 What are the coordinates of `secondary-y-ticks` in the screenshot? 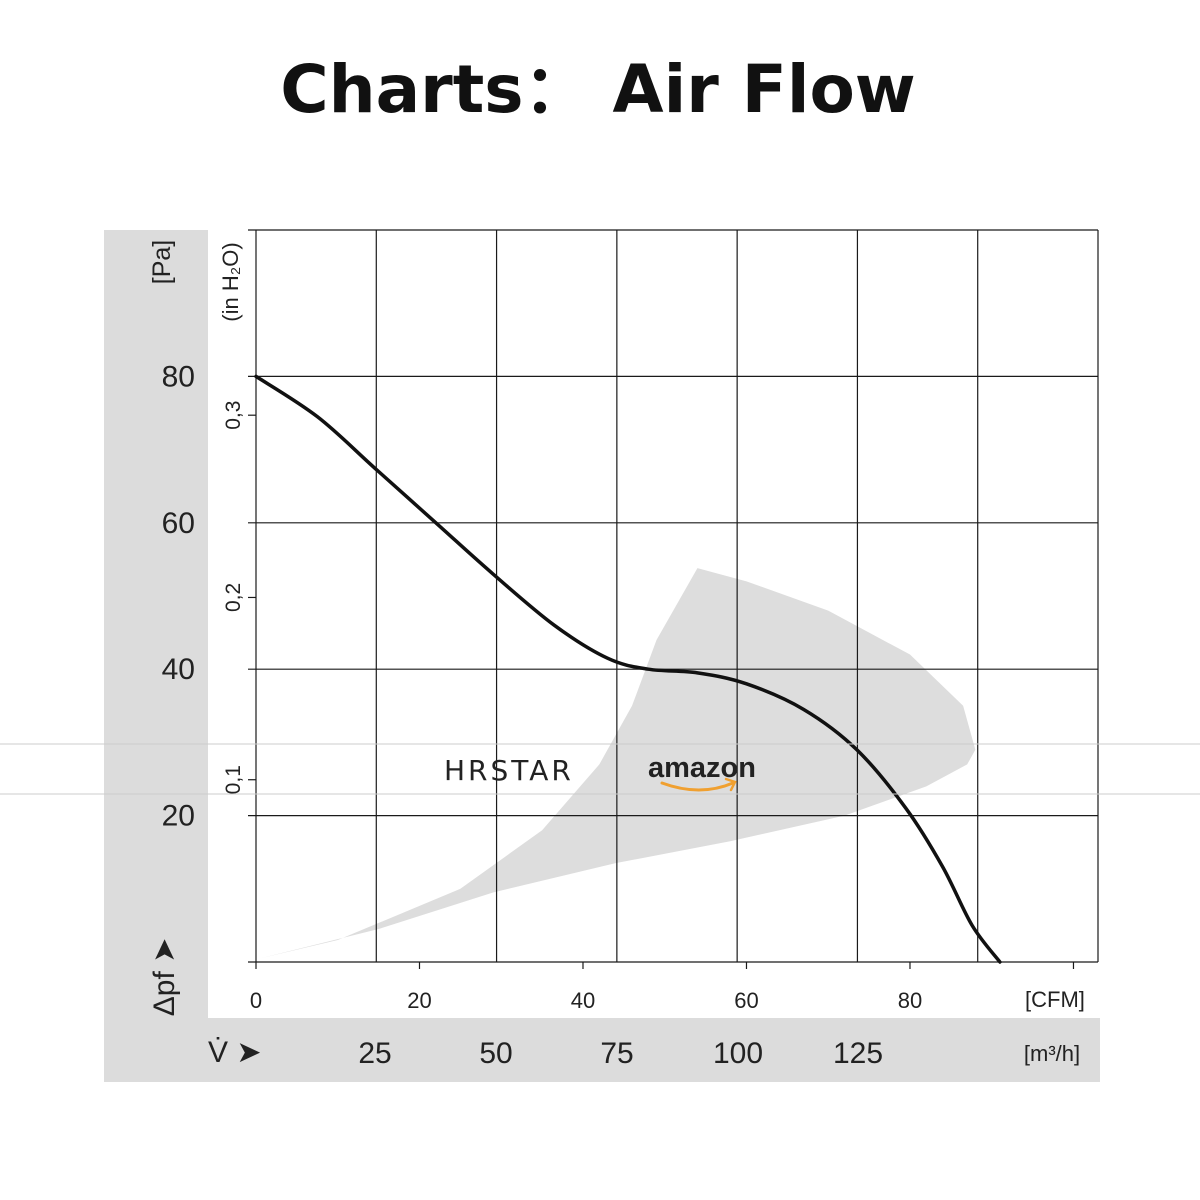 It's located at (252, 597).